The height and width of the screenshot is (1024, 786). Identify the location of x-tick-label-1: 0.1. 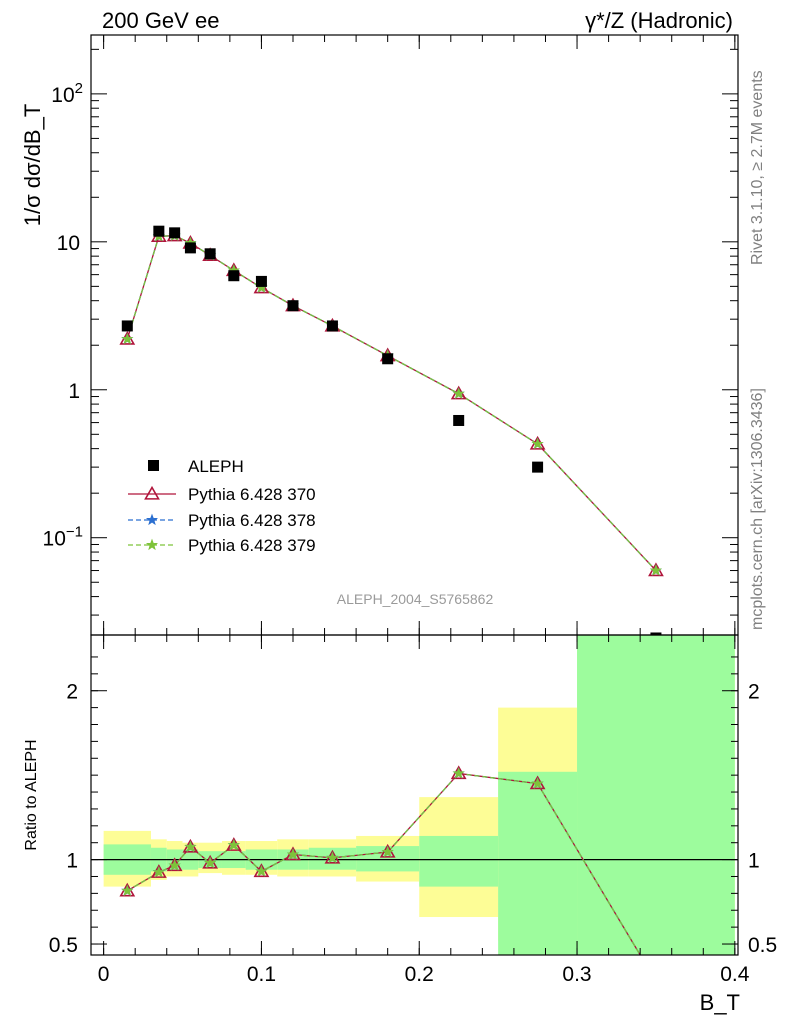
(261, 974).